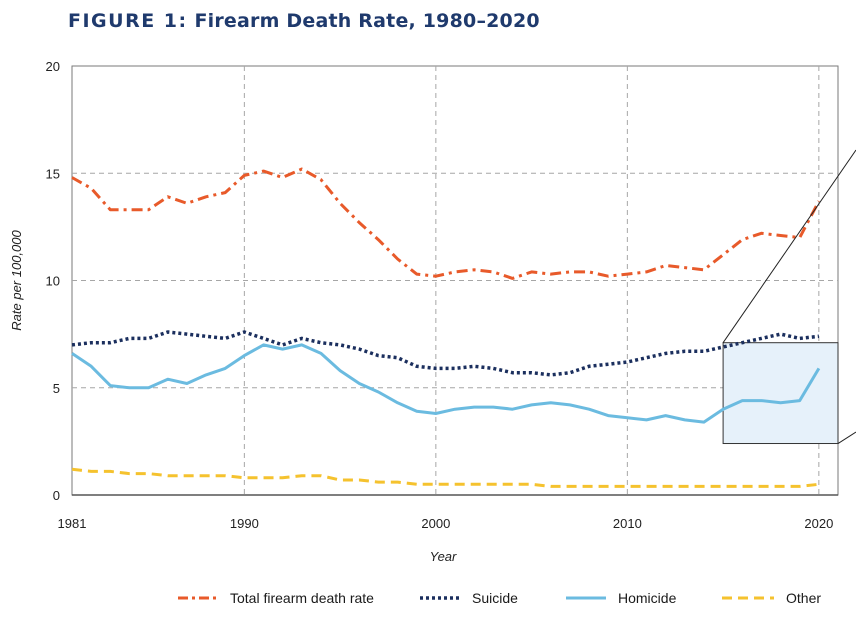 The width and height of the screenshot is (856, 619). Describe the element at coordinates (56, 495) in the screenshot. I see `y-tick-label: 0` at that location.